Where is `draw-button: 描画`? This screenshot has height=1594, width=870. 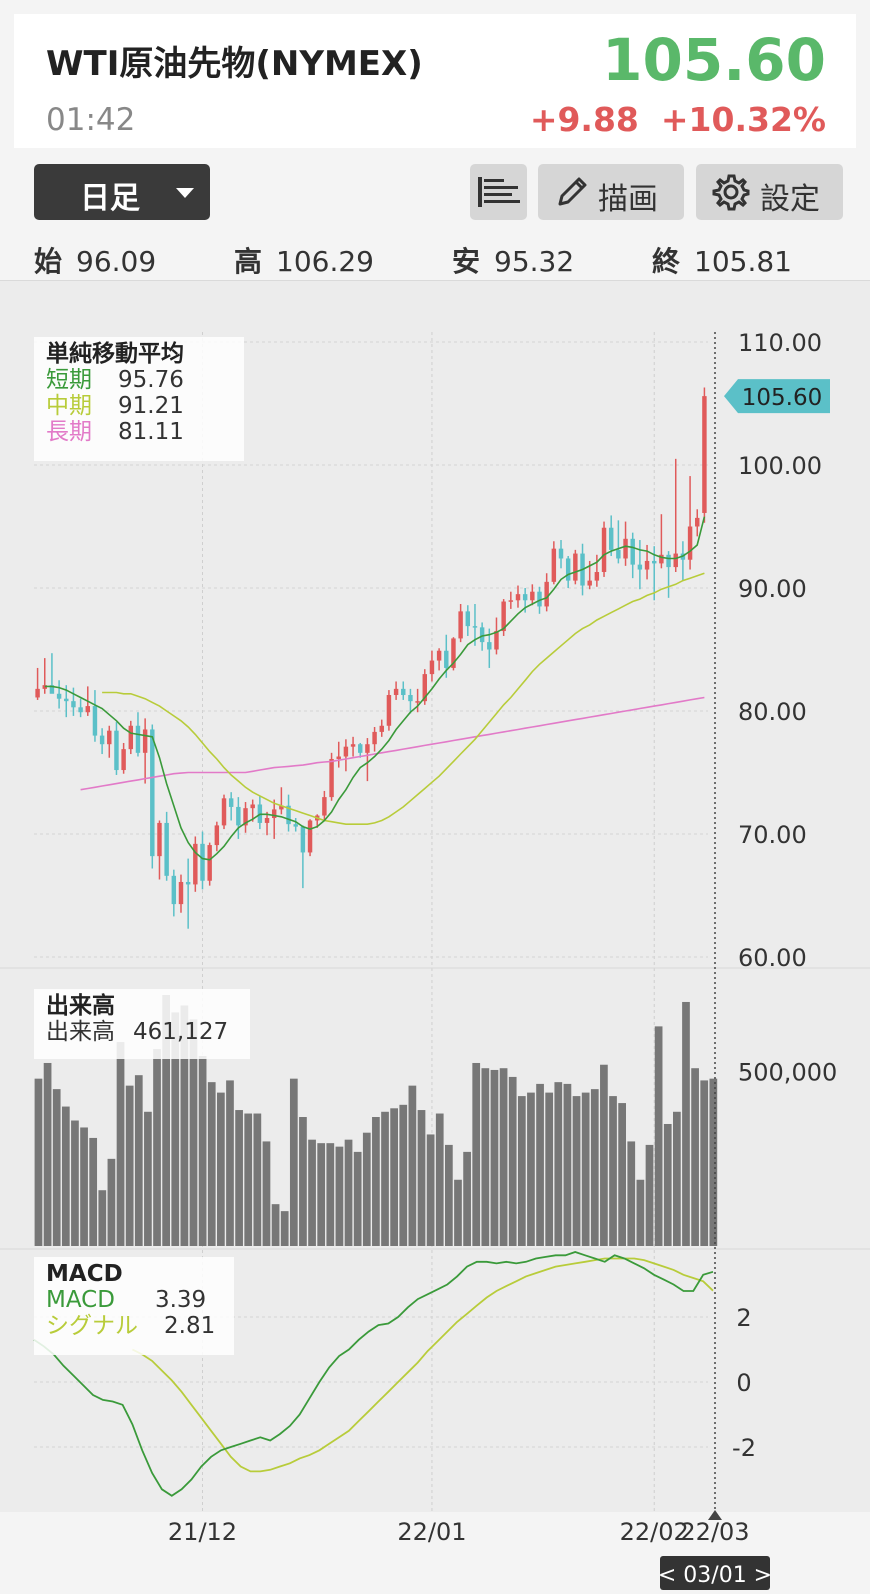 draw-button: 描画 is located at coordinates (611, 192).